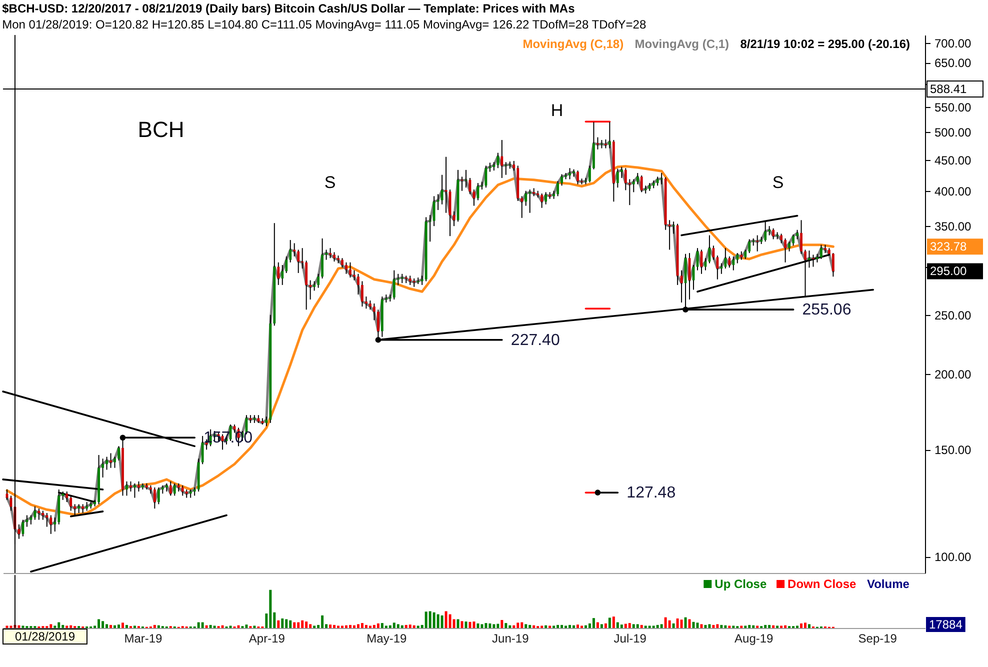 Image resolution: width=988 pixels, height=667 pixels. I want to click on chart-title: Volume, so click(888, 584).